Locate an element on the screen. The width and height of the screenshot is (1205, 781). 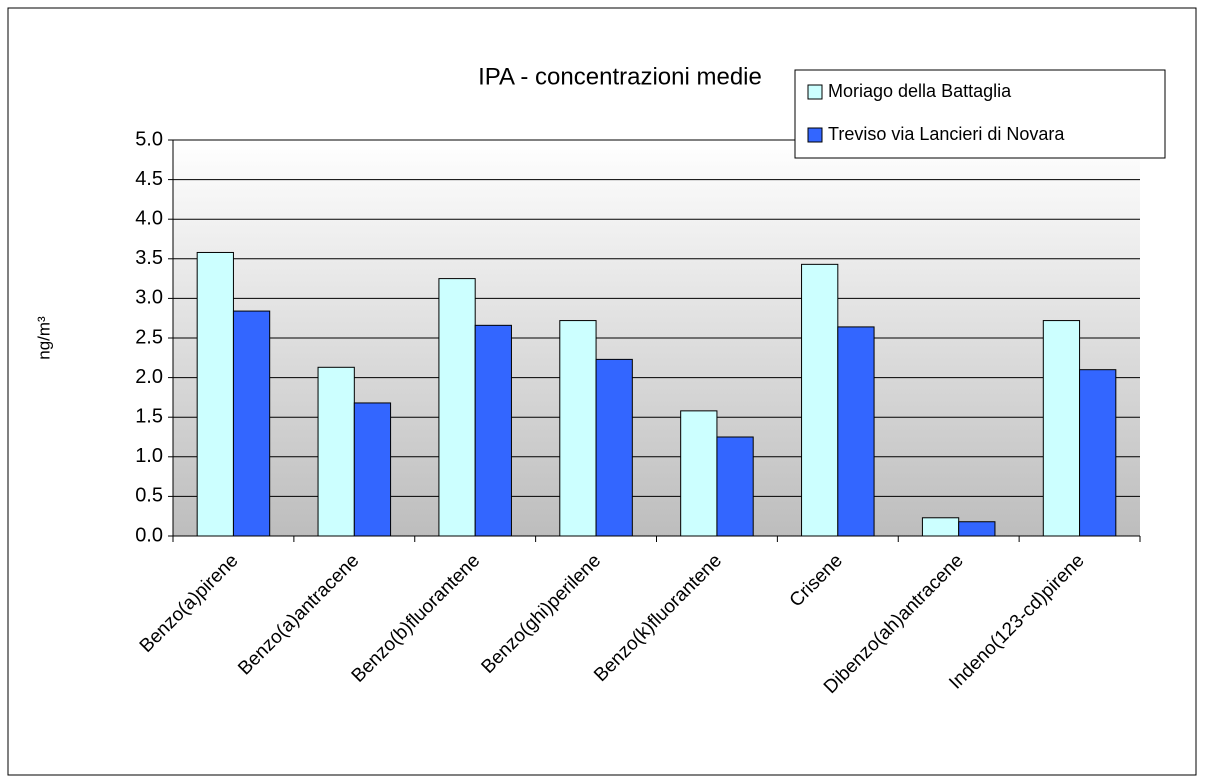
y-tick-label: 4.5 is located at coordinates (149, 179).